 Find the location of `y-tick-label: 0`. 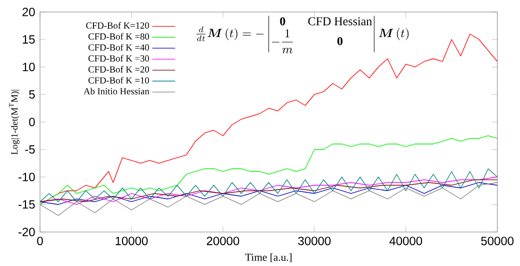

y-tick-label: 0 is located at coordinates (32, 122).